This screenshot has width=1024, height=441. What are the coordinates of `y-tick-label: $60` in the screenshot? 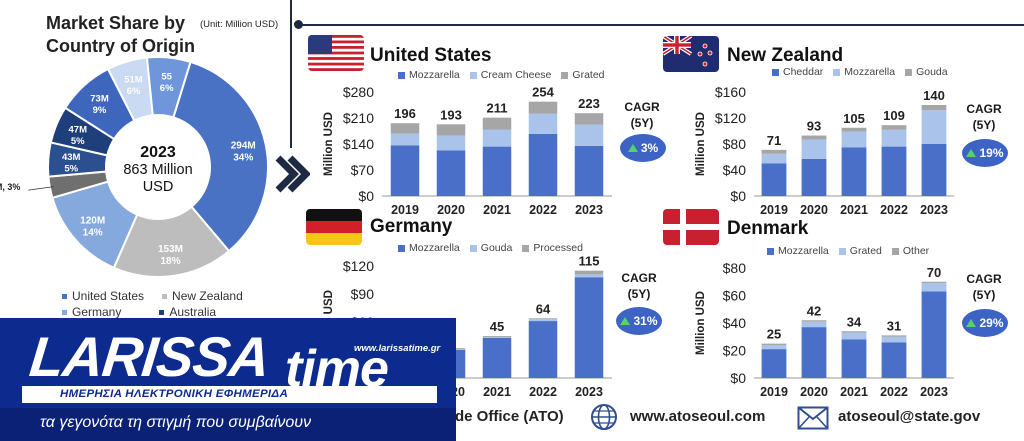 It's located at (735, 296).